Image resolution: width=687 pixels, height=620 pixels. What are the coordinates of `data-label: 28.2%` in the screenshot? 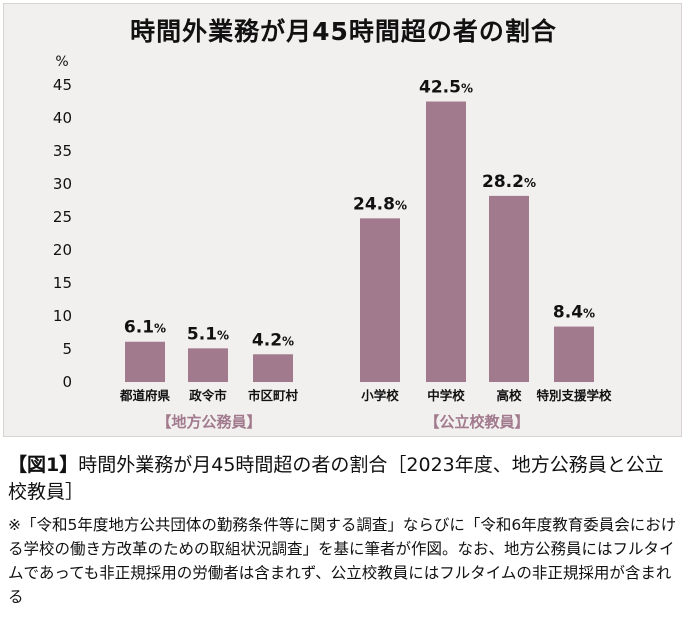 It's located at (509, 182).